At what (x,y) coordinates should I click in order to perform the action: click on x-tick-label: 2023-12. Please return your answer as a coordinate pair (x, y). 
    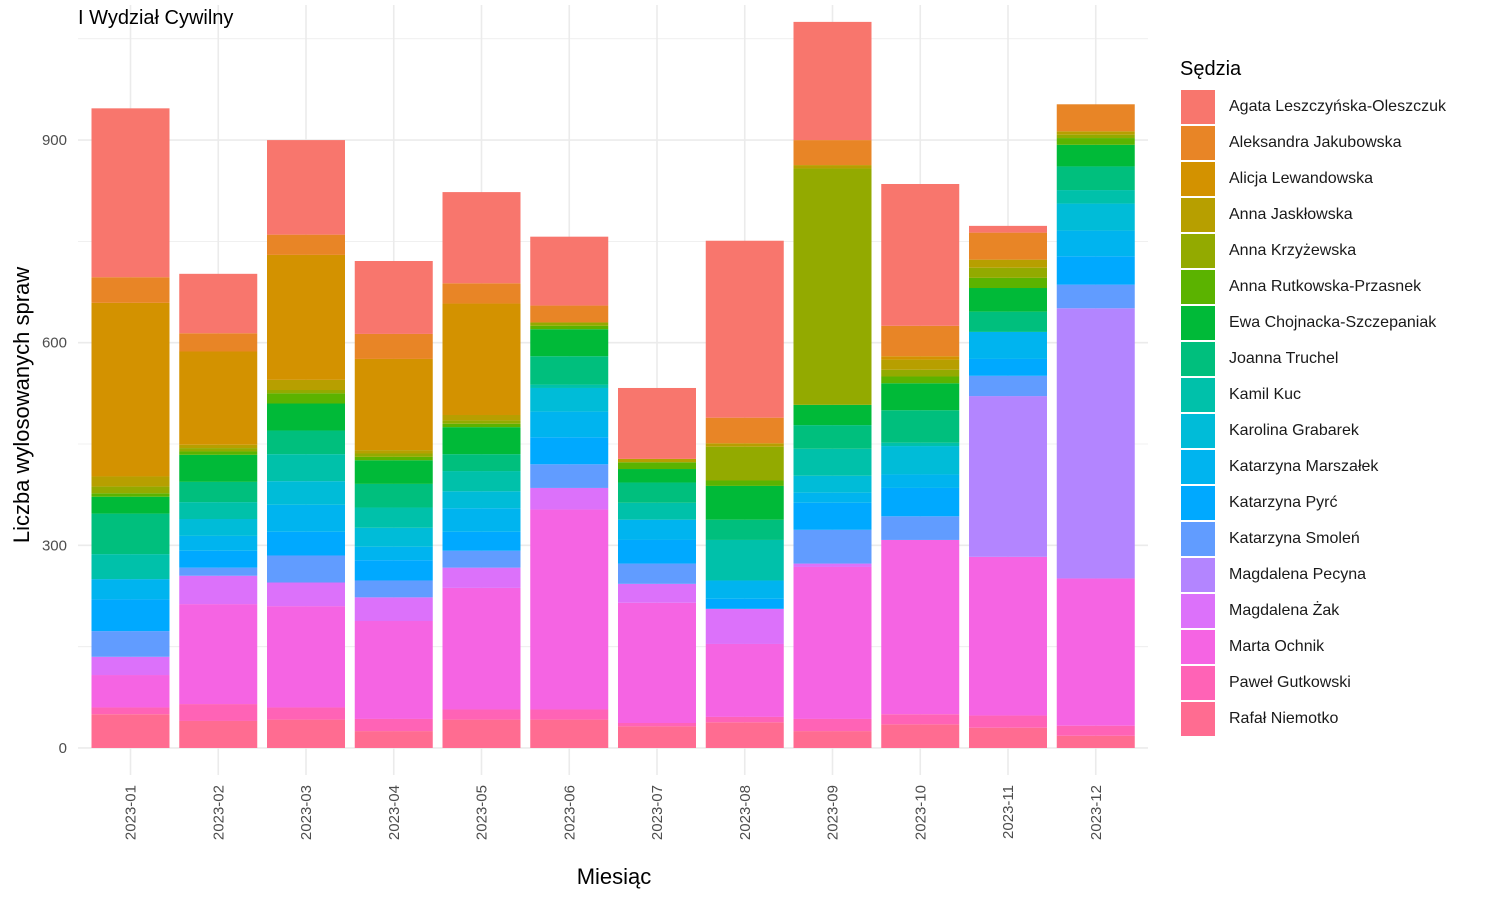
    Looking at the image, I should click on (1096, 812).